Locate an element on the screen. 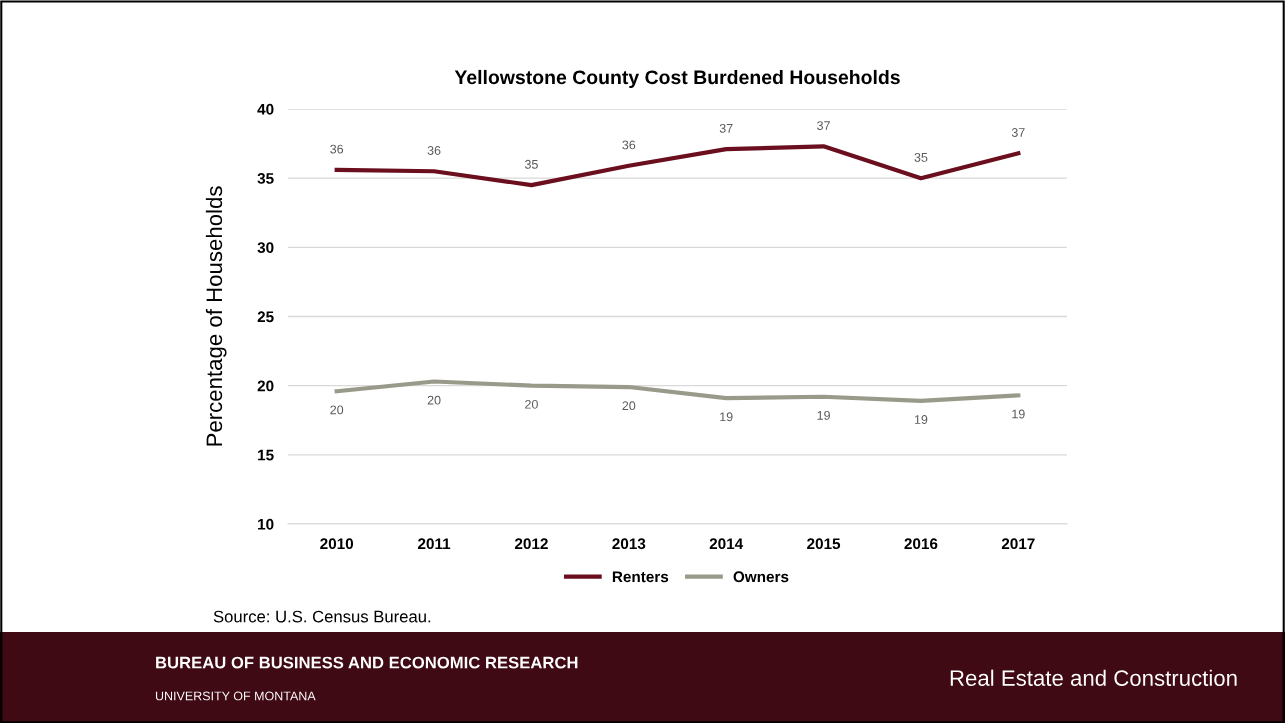 This screenshot has height=723, width=1285. text: Real Estate and Construction is located at coordinates (1093, 677).